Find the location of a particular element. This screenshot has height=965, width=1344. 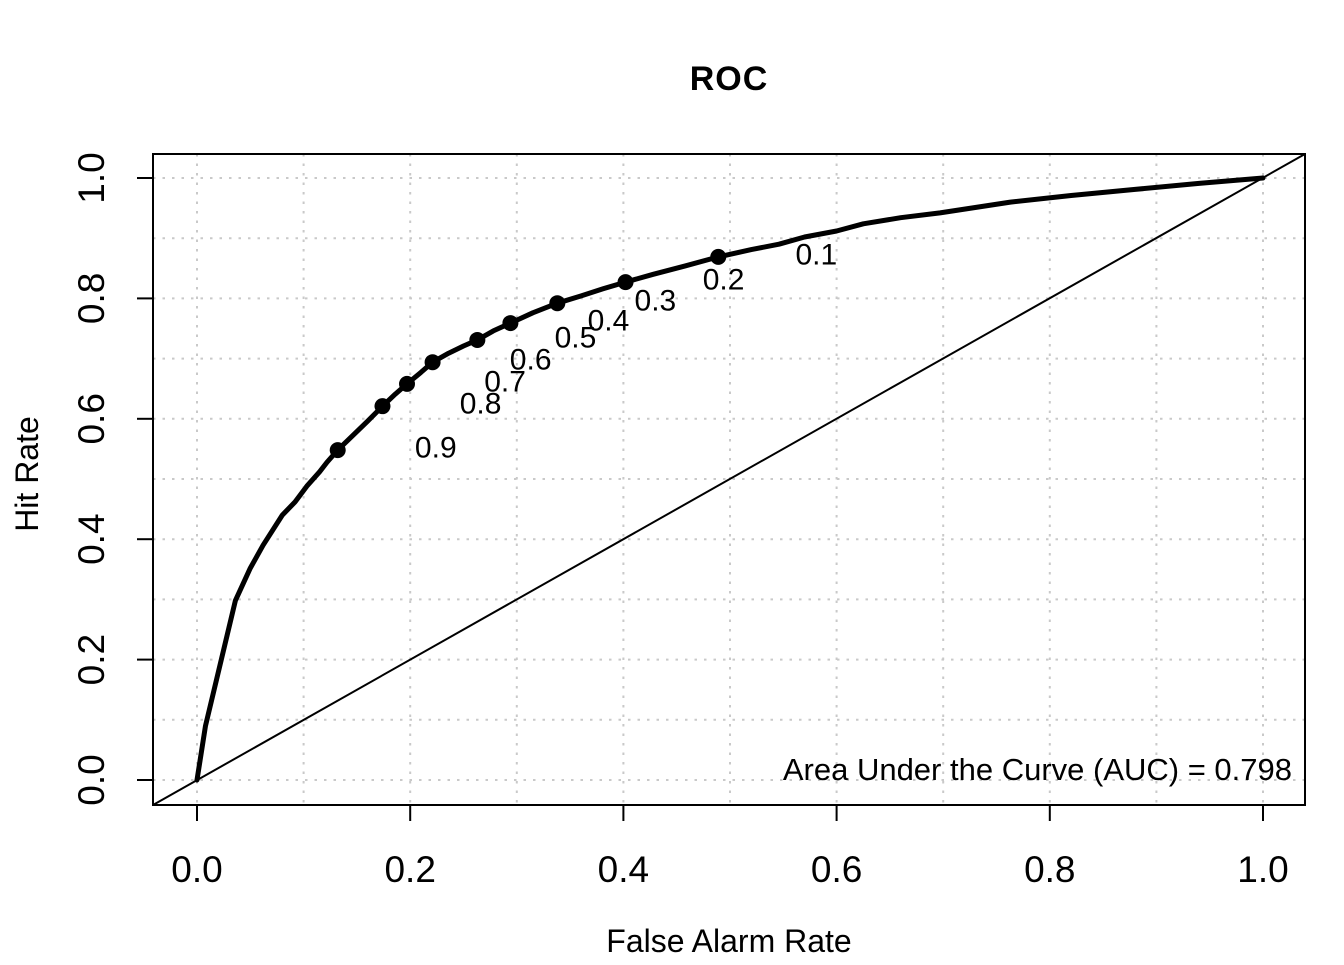

criterion-label: 0.6 is located at coordinates (531, 360).